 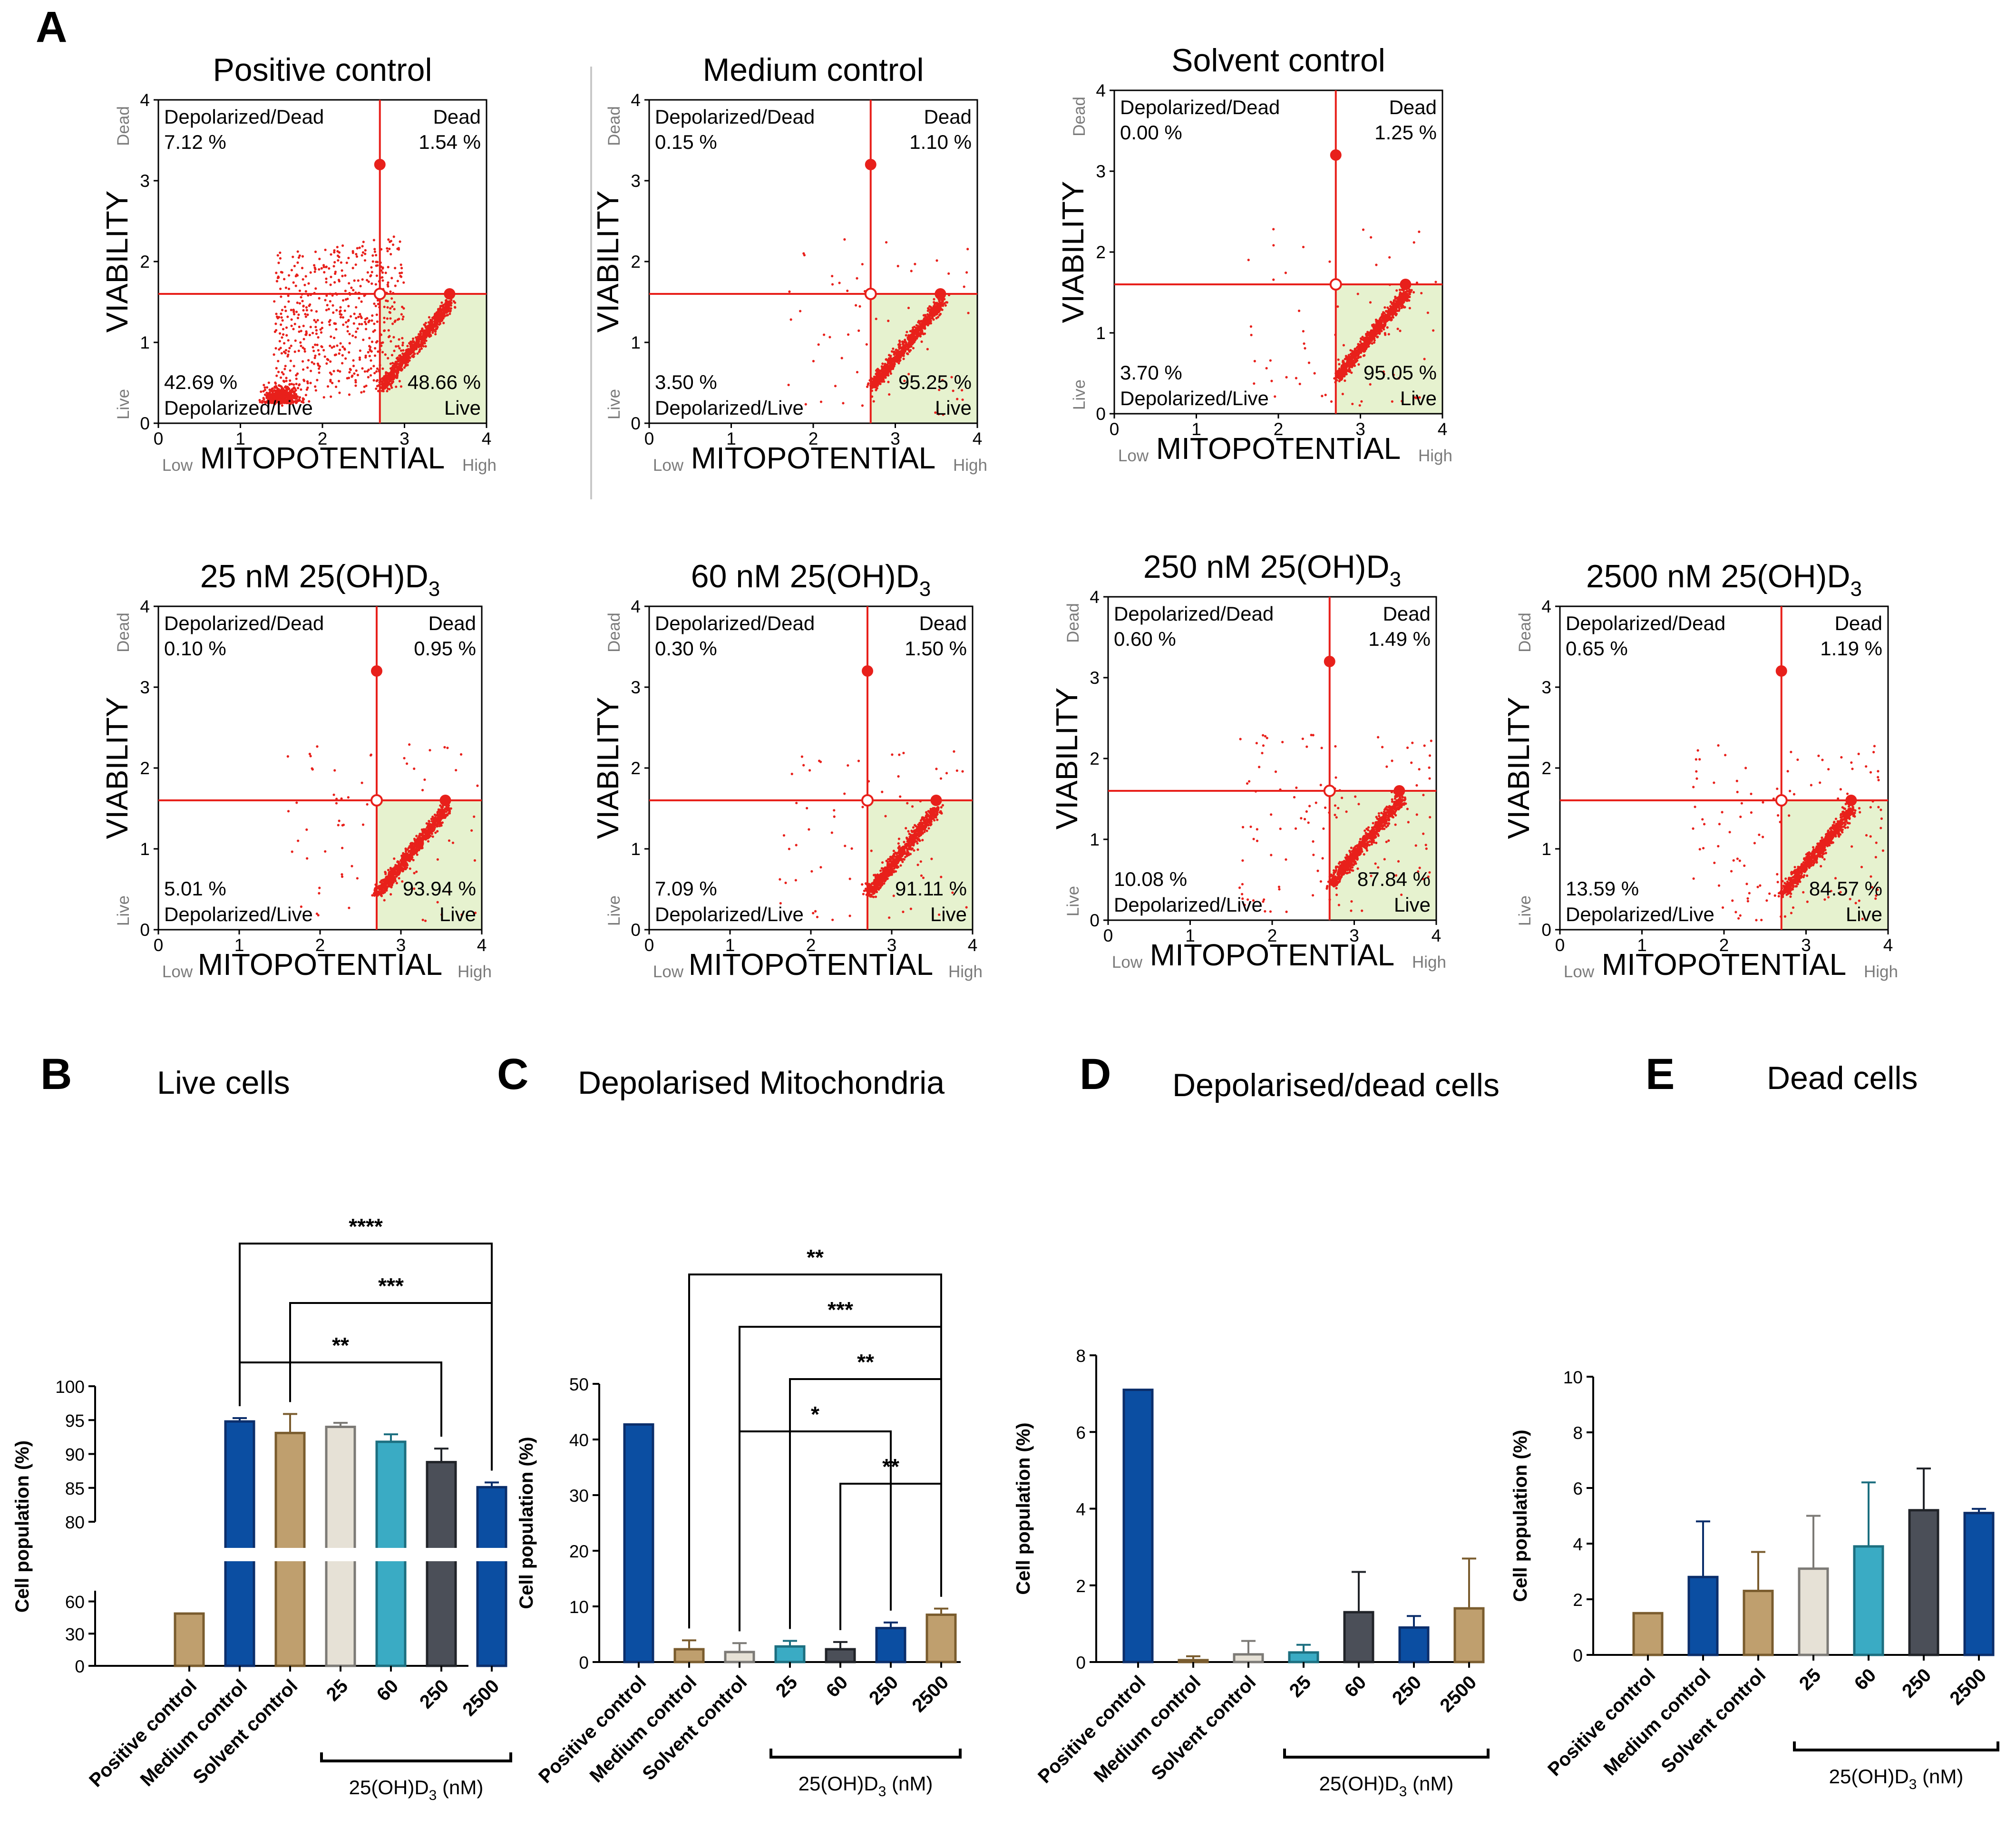 I want to click on quadrant-label-depolarized-live: Depolarized/Live, so click(x=1195, y=398).